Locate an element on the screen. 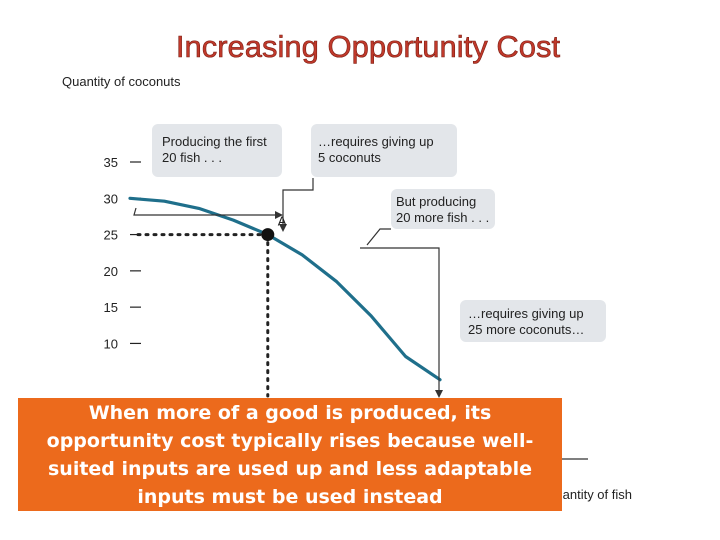 This screenshot has width=720, height=540. annotation-text: 5 coconuts is located at coordinates (349, 157).